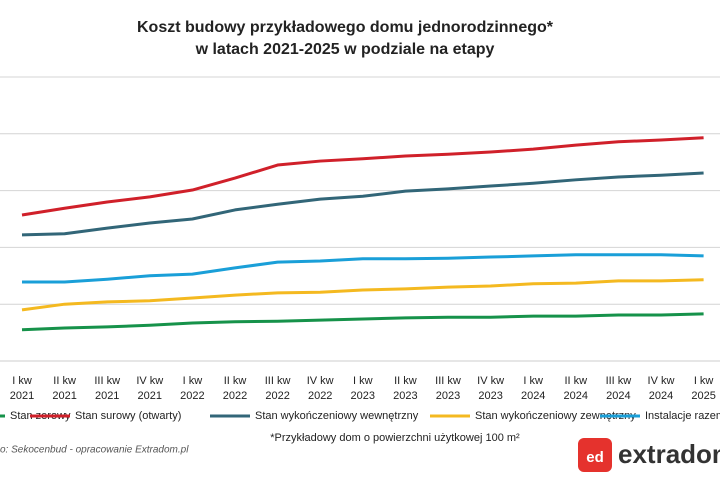 The height and width of the screenshot is (500, 720). Describe the element at coordinates (94, 450) in the screenshot. I see `source: o: Sekocenbud - opracowanie Extradom.pl` at that location.